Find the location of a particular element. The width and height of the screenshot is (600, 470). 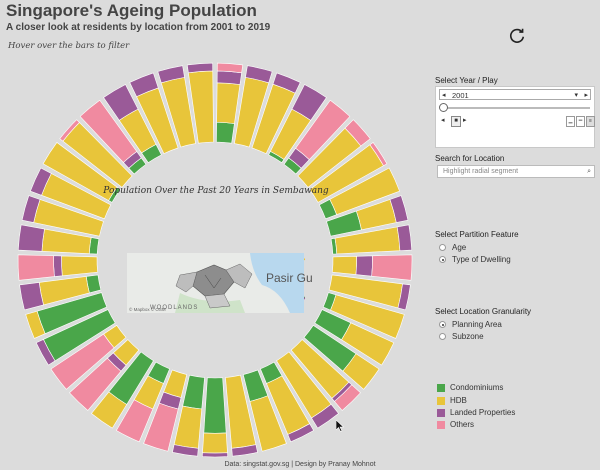

legend-item-hdb: HDB is located at coordinates (452, 400).